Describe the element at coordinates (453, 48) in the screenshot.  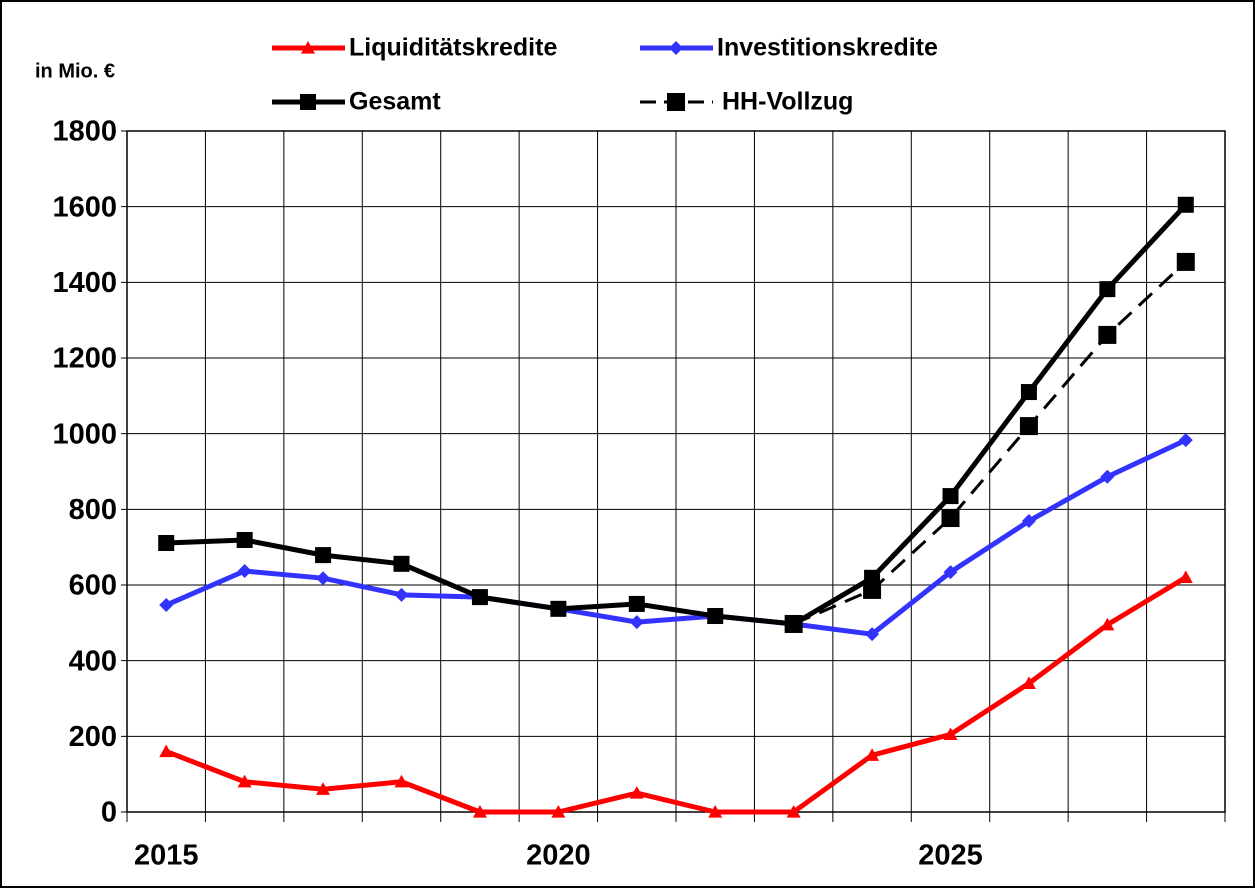
I see `legend-label: Liquiditätskredite` at that location.